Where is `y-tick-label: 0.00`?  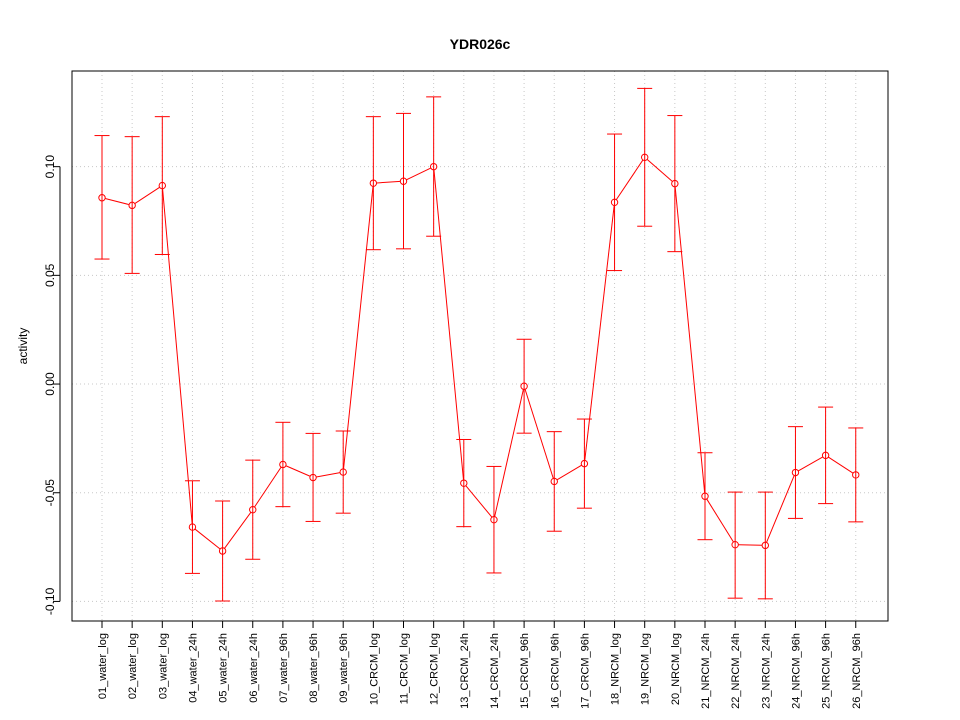 y-tick-label: 0.00 is located at coordinates (50, 384).